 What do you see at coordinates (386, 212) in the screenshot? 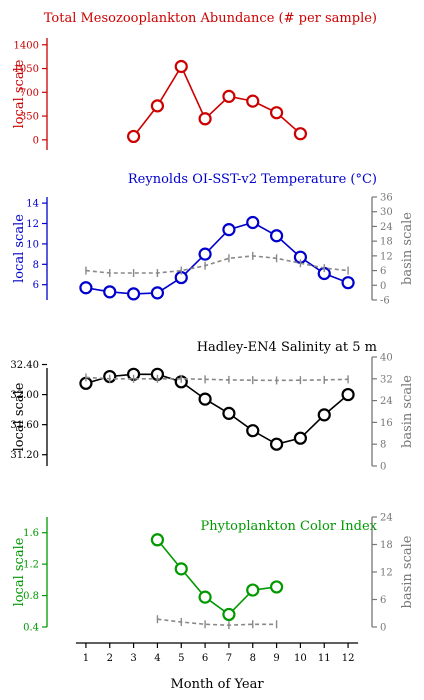
I see `right-tick-label: 30` at bounding box center [386, 212].